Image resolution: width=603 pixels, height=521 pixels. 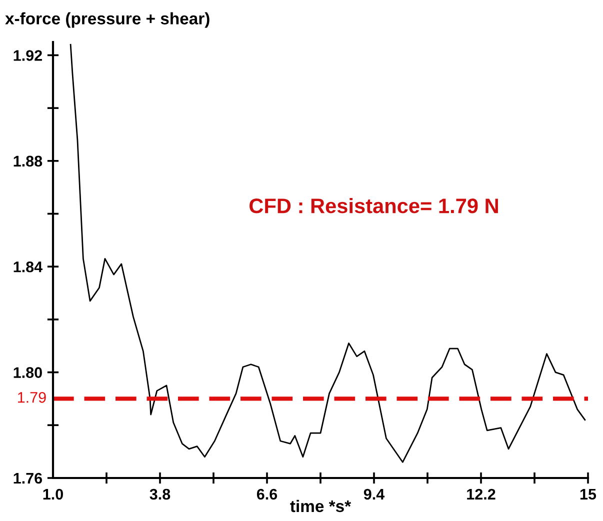 What do you see at coordinates (481, 494) in the screenshot?
I see `x-tick-label: 12.2` at bounding box center [481, 494].